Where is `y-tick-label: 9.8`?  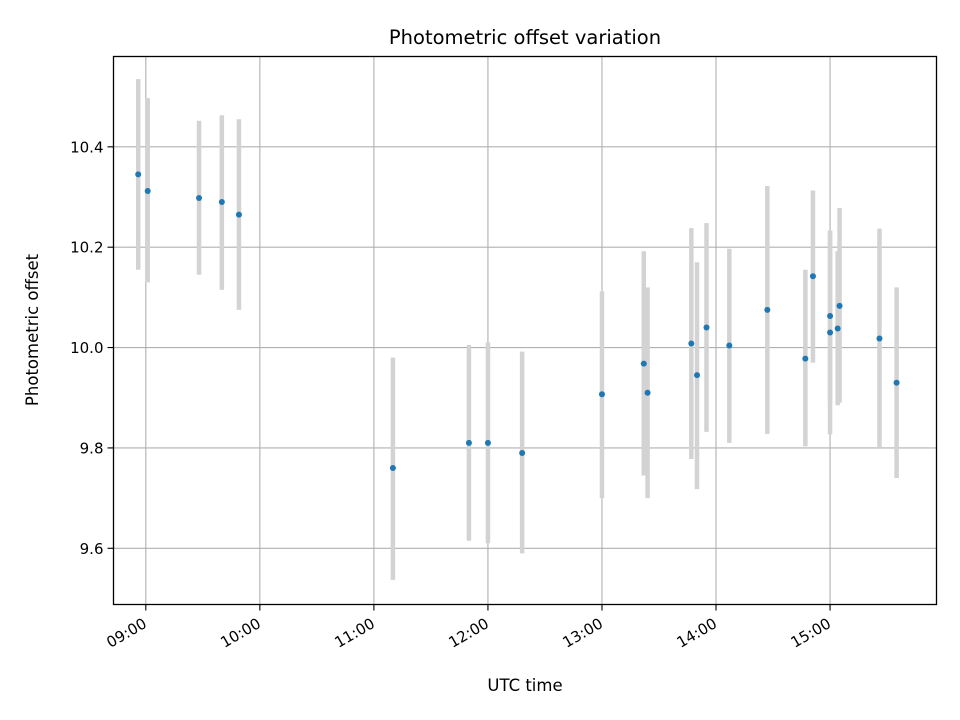 y-tick-label: 9.8 is located at coordinates (92, 448).